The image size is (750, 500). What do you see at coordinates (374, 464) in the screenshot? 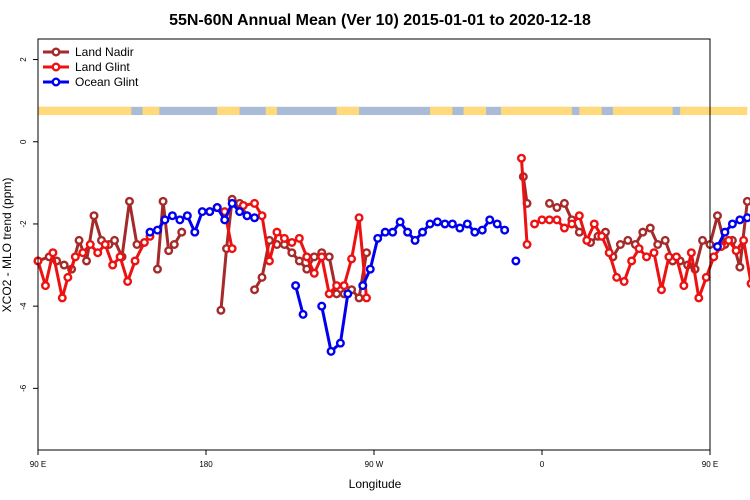
I see `x-tick-label: 90 W` at bounding box center [374, 464].